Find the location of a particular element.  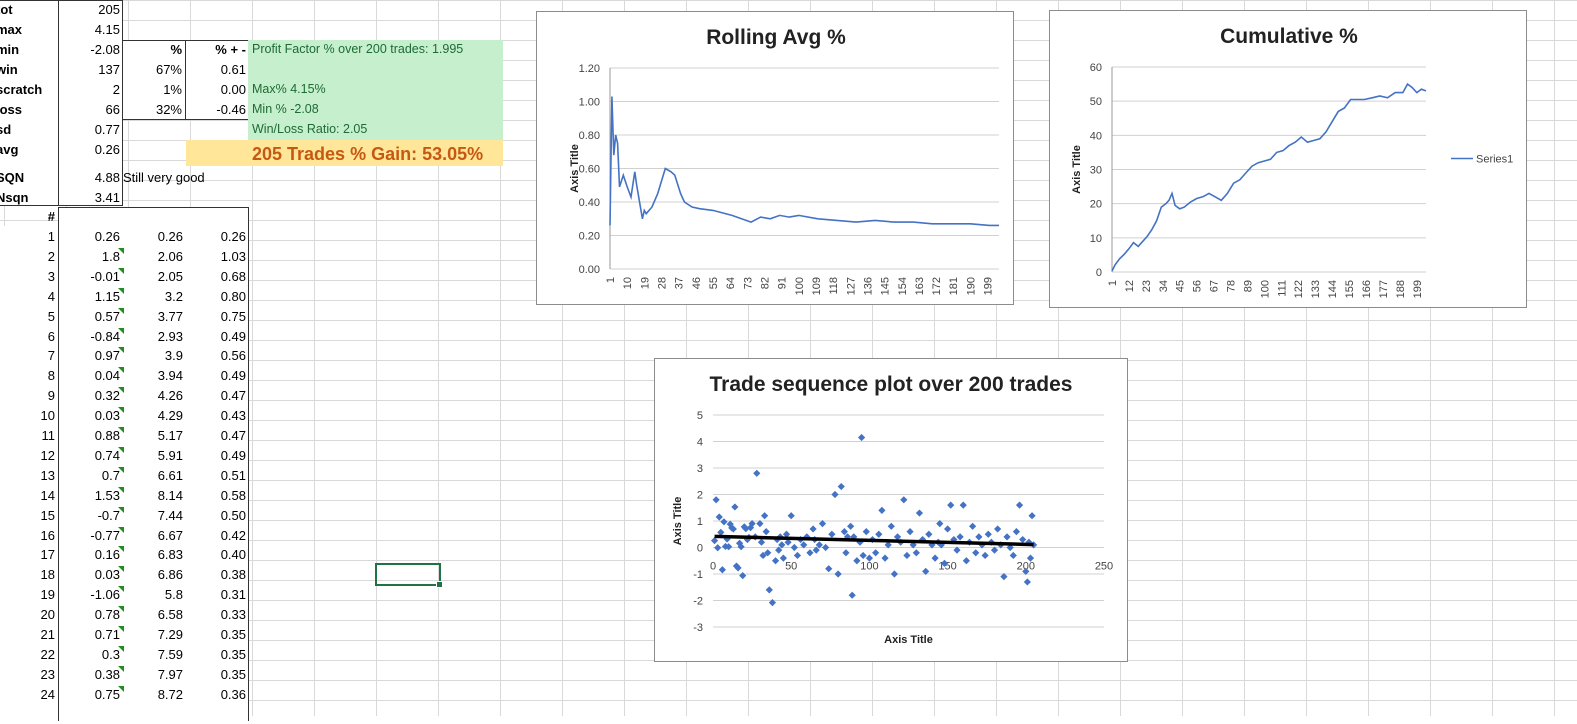

fill-handle is located at coordinates (439, 584).